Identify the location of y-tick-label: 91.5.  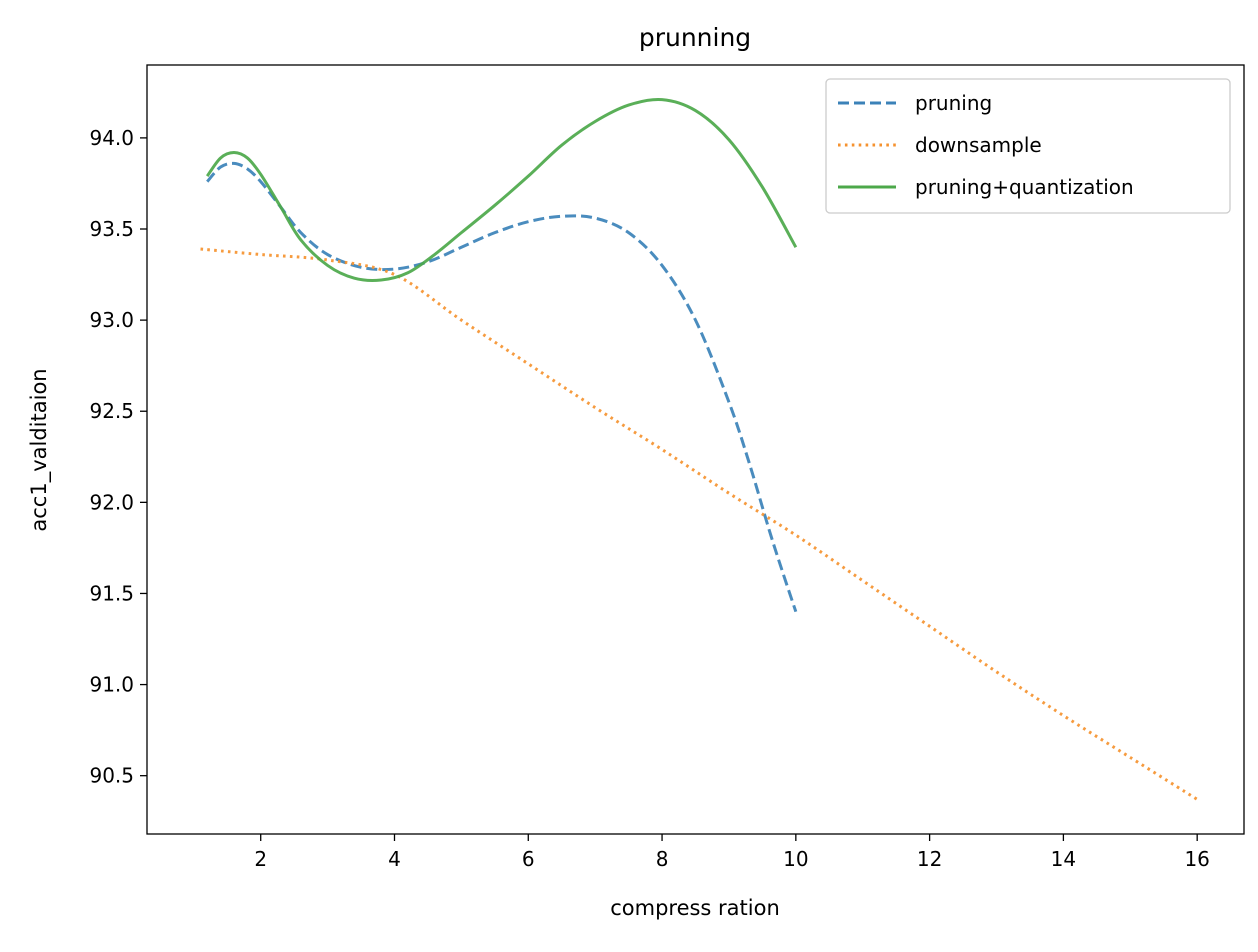
(111, 593).